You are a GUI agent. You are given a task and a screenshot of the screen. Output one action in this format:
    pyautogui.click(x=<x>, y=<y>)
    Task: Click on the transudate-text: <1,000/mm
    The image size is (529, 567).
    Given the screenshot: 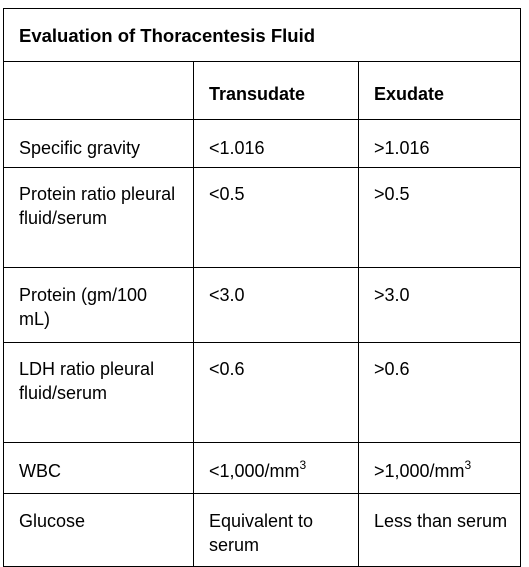 What is the action you would take?
    pyautogui.click(x=254, y=471)
    